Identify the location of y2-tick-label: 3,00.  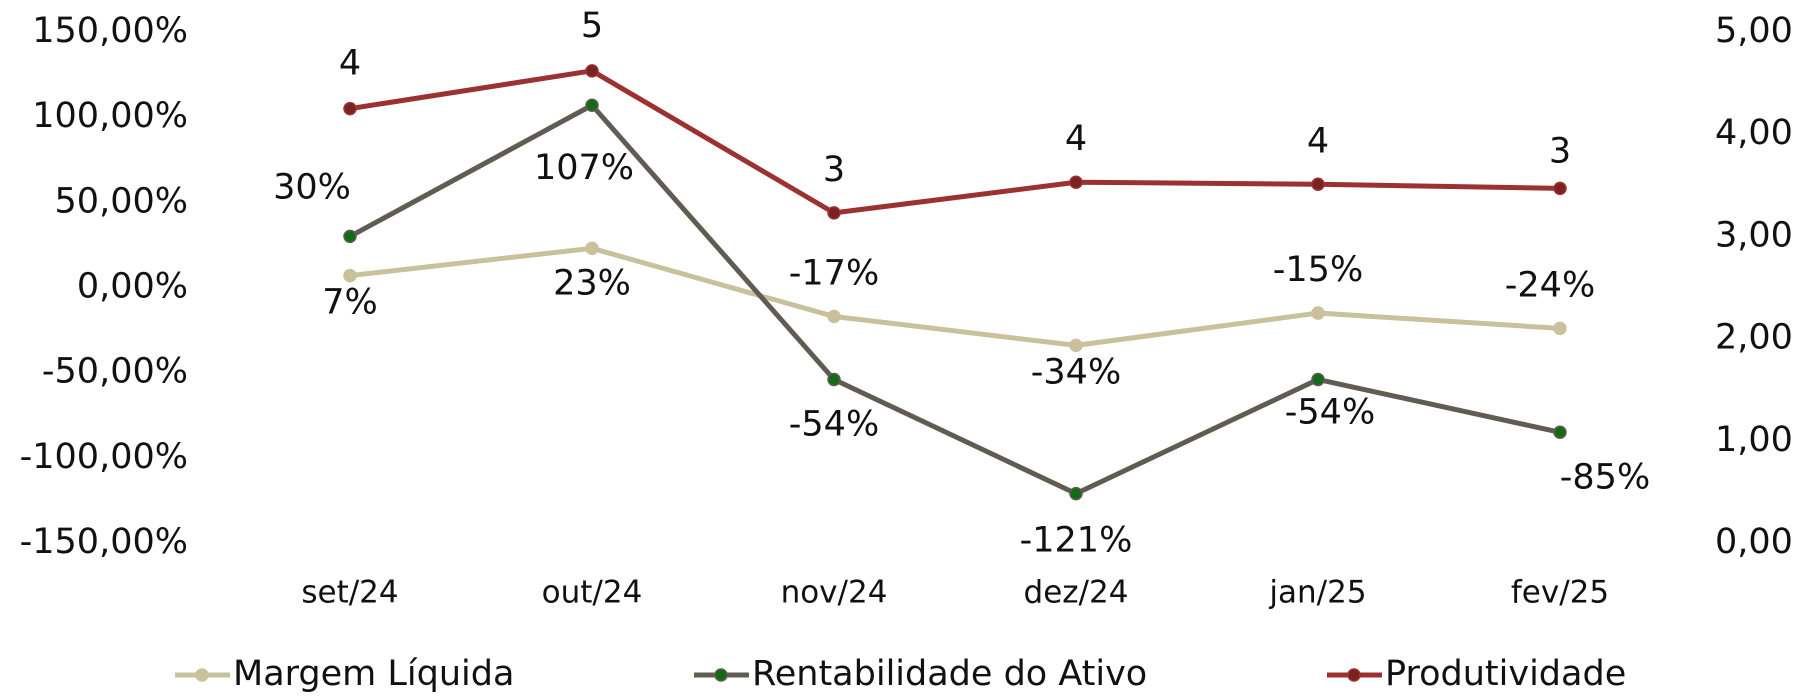
(1754, 235).